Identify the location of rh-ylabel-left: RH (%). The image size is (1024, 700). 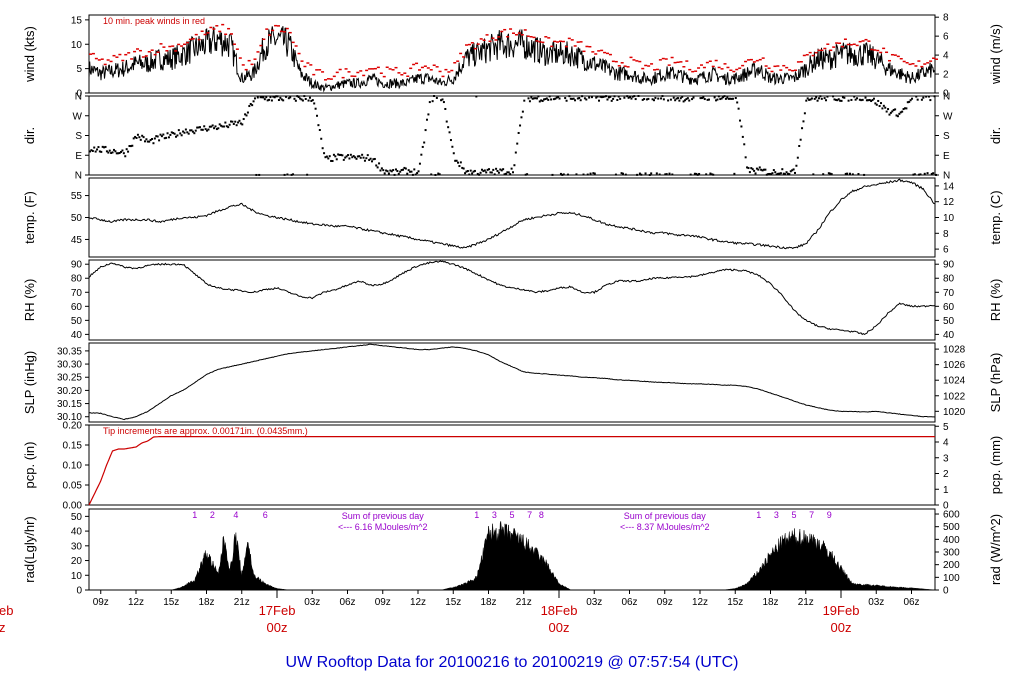
(29, 300).